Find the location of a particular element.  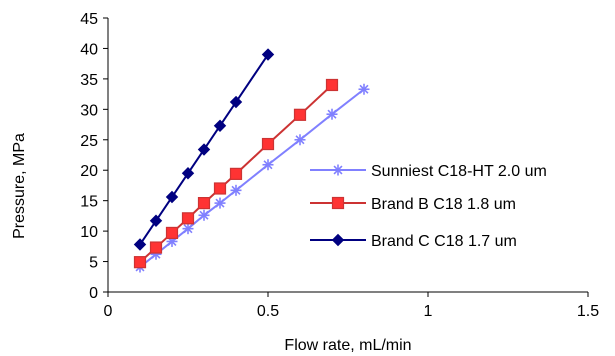

y-tick-label: 15 is located at coordinates (89, 202).